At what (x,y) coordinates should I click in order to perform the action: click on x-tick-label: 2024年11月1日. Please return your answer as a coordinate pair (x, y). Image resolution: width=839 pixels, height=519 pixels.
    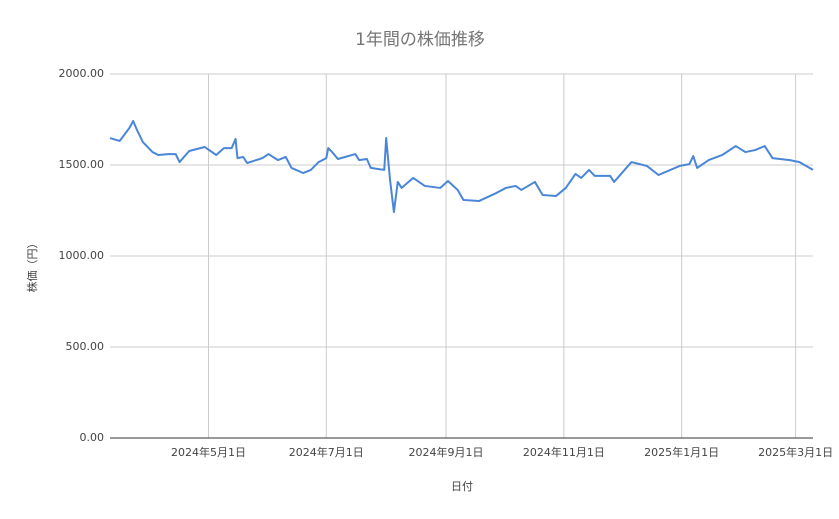
    Looking at the image, I should click on (564, 452).